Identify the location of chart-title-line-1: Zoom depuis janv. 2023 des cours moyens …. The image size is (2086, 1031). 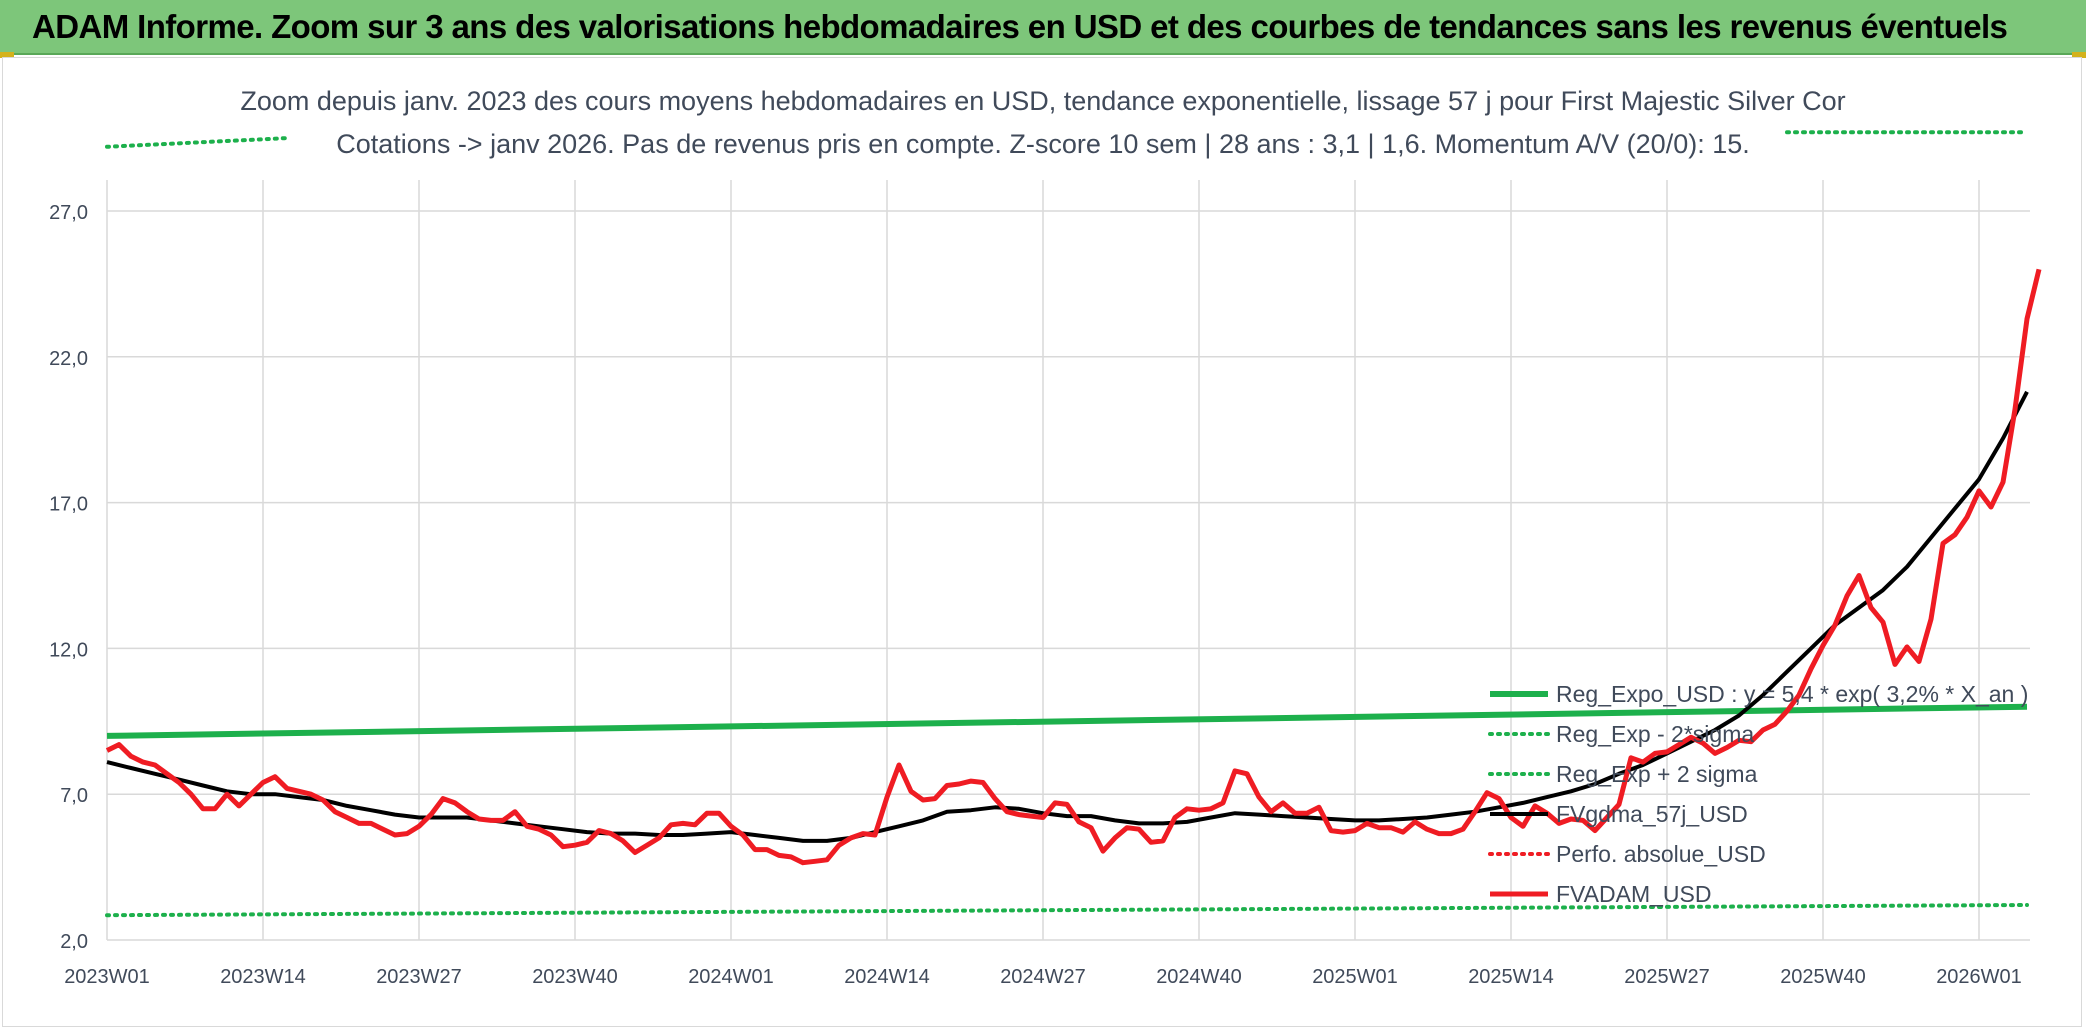
(1042, 101).